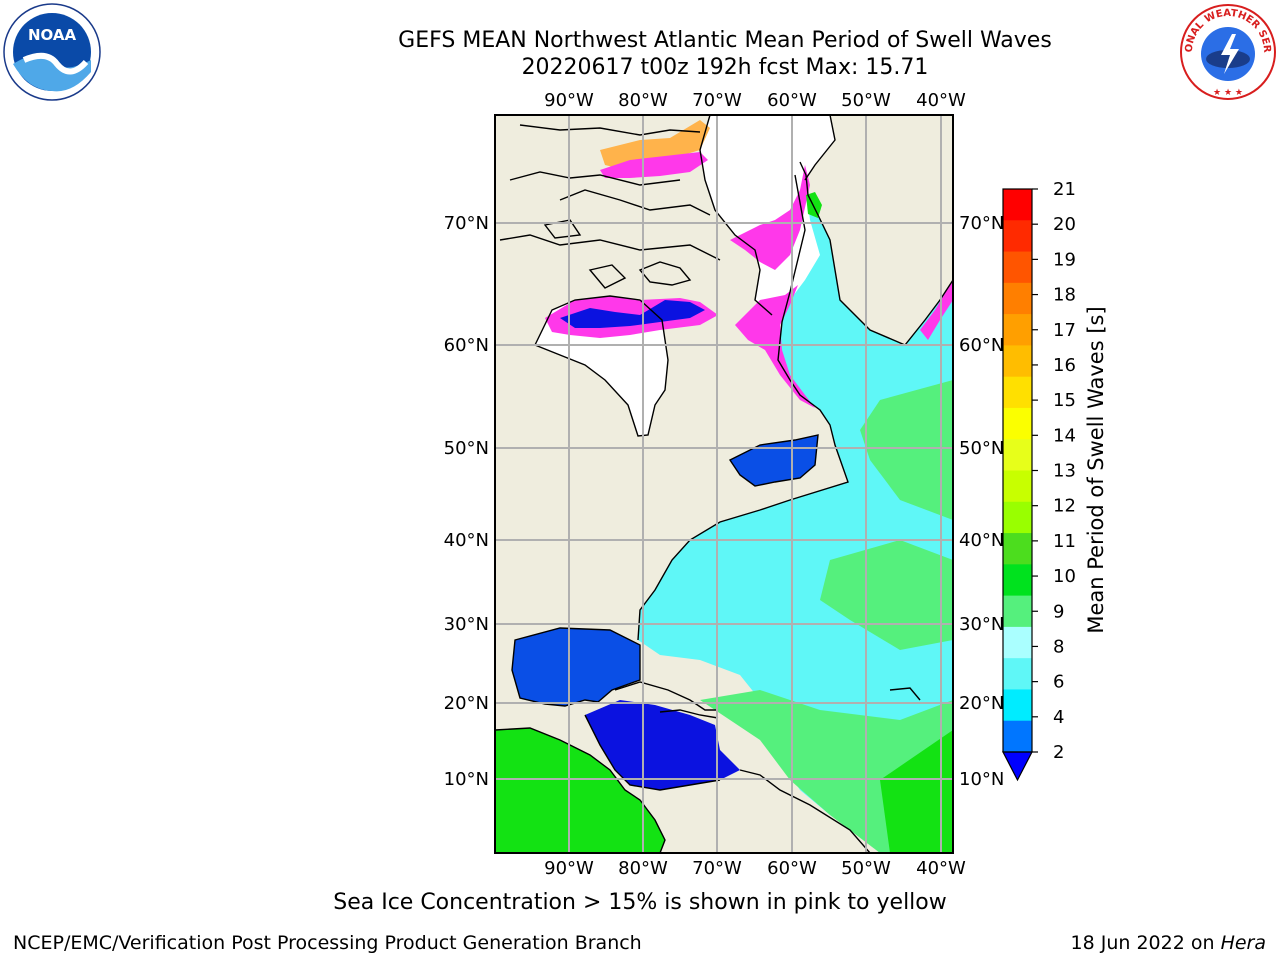  I want to click on lat-label-left: 10°N, so click(466, 779).